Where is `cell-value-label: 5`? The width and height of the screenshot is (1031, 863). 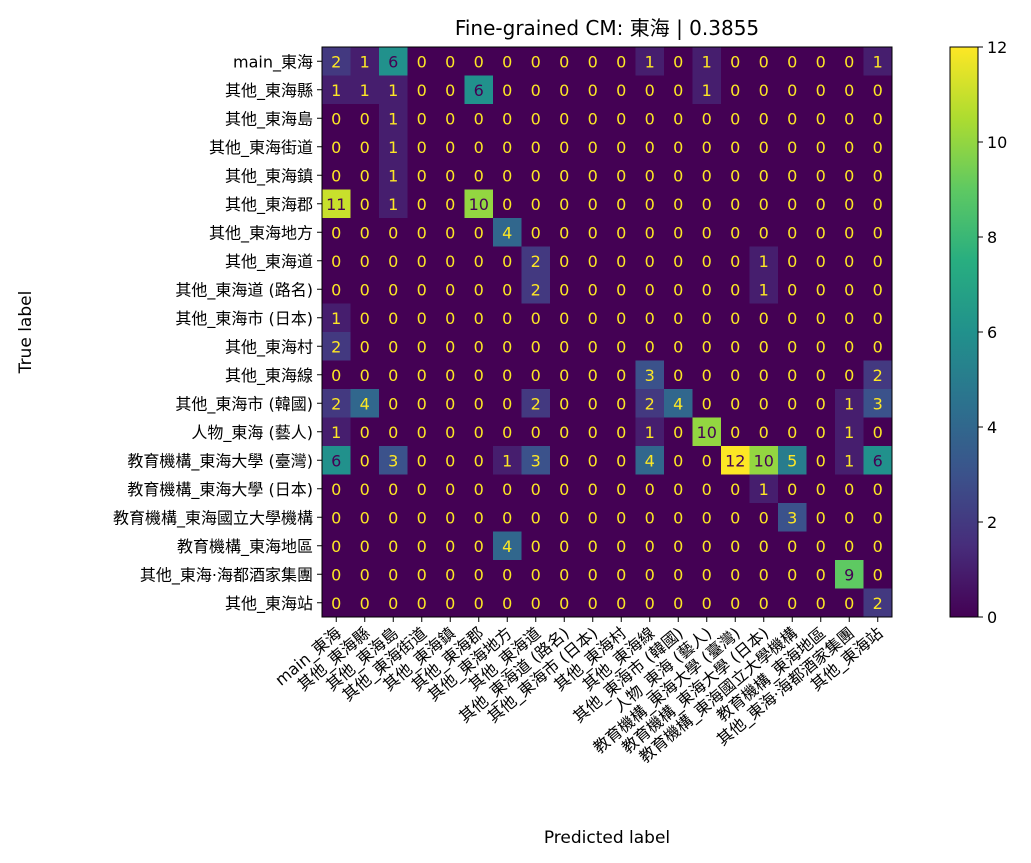
cell-value-label: 5 is located at coordinates (792, 460).